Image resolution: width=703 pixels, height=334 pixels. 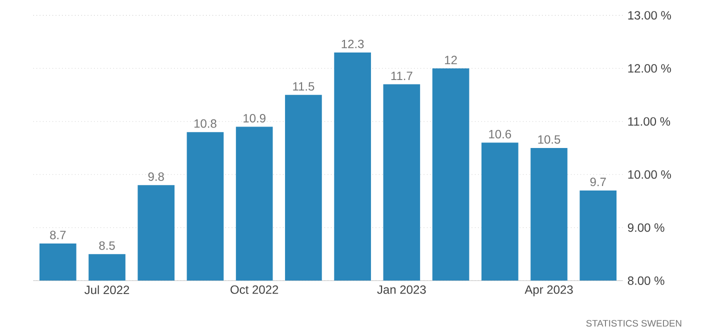 What do you see at coordinates (649, 174) in the screenshot?
I see `y-tick-label: 10.00 %` at bounding box center [649, 174].